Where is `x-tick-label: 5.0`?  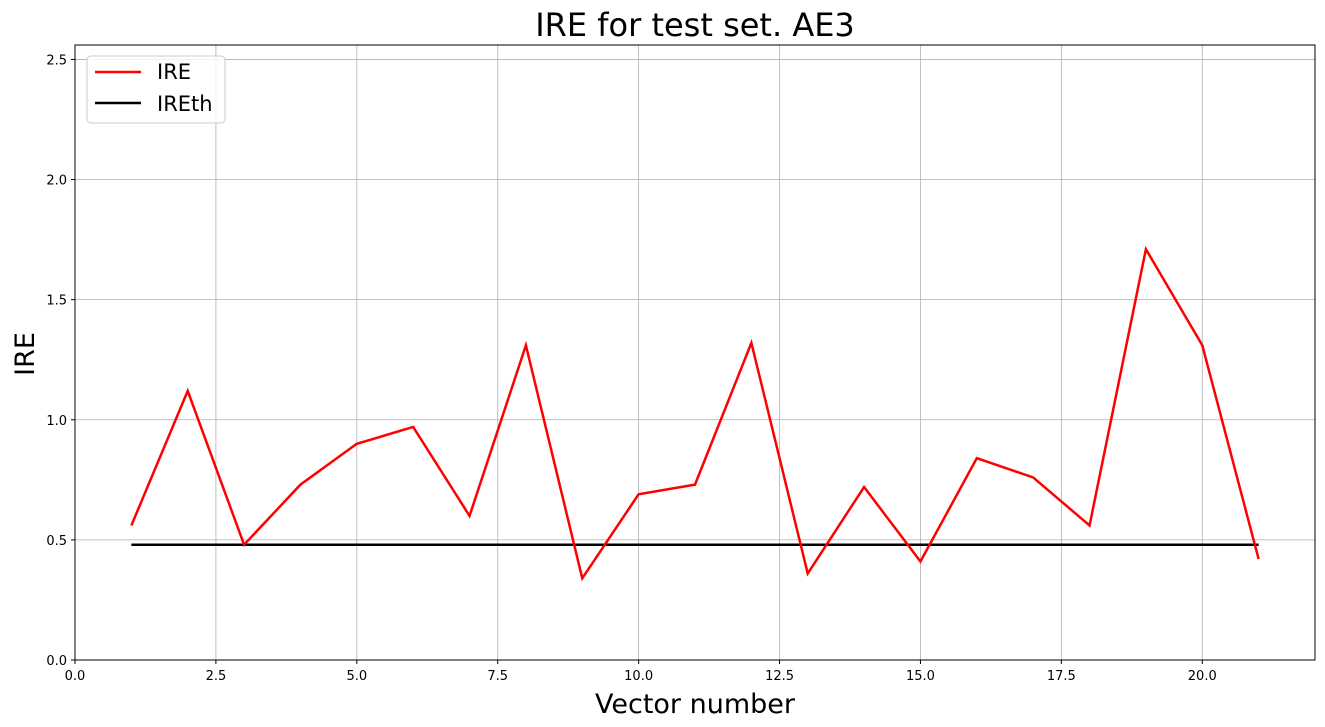 x-tick-label: 5.0 is located at coordinates (356, 676).